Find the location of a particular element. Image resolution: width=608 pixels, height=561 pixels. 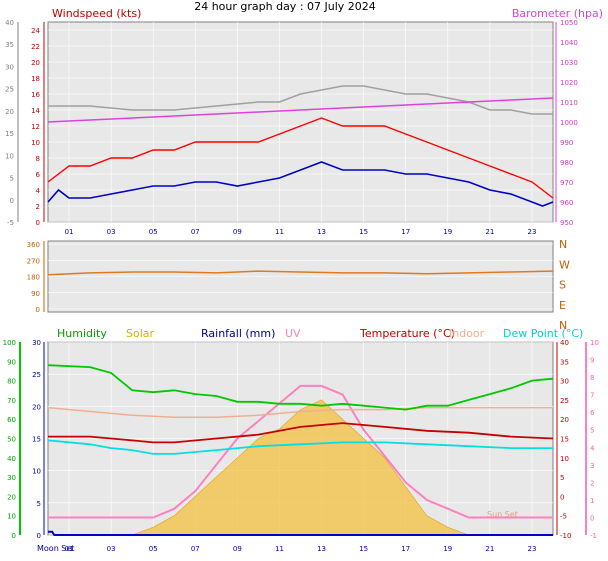

uv-tick-label: 10 is located at coordinates (594, 343).